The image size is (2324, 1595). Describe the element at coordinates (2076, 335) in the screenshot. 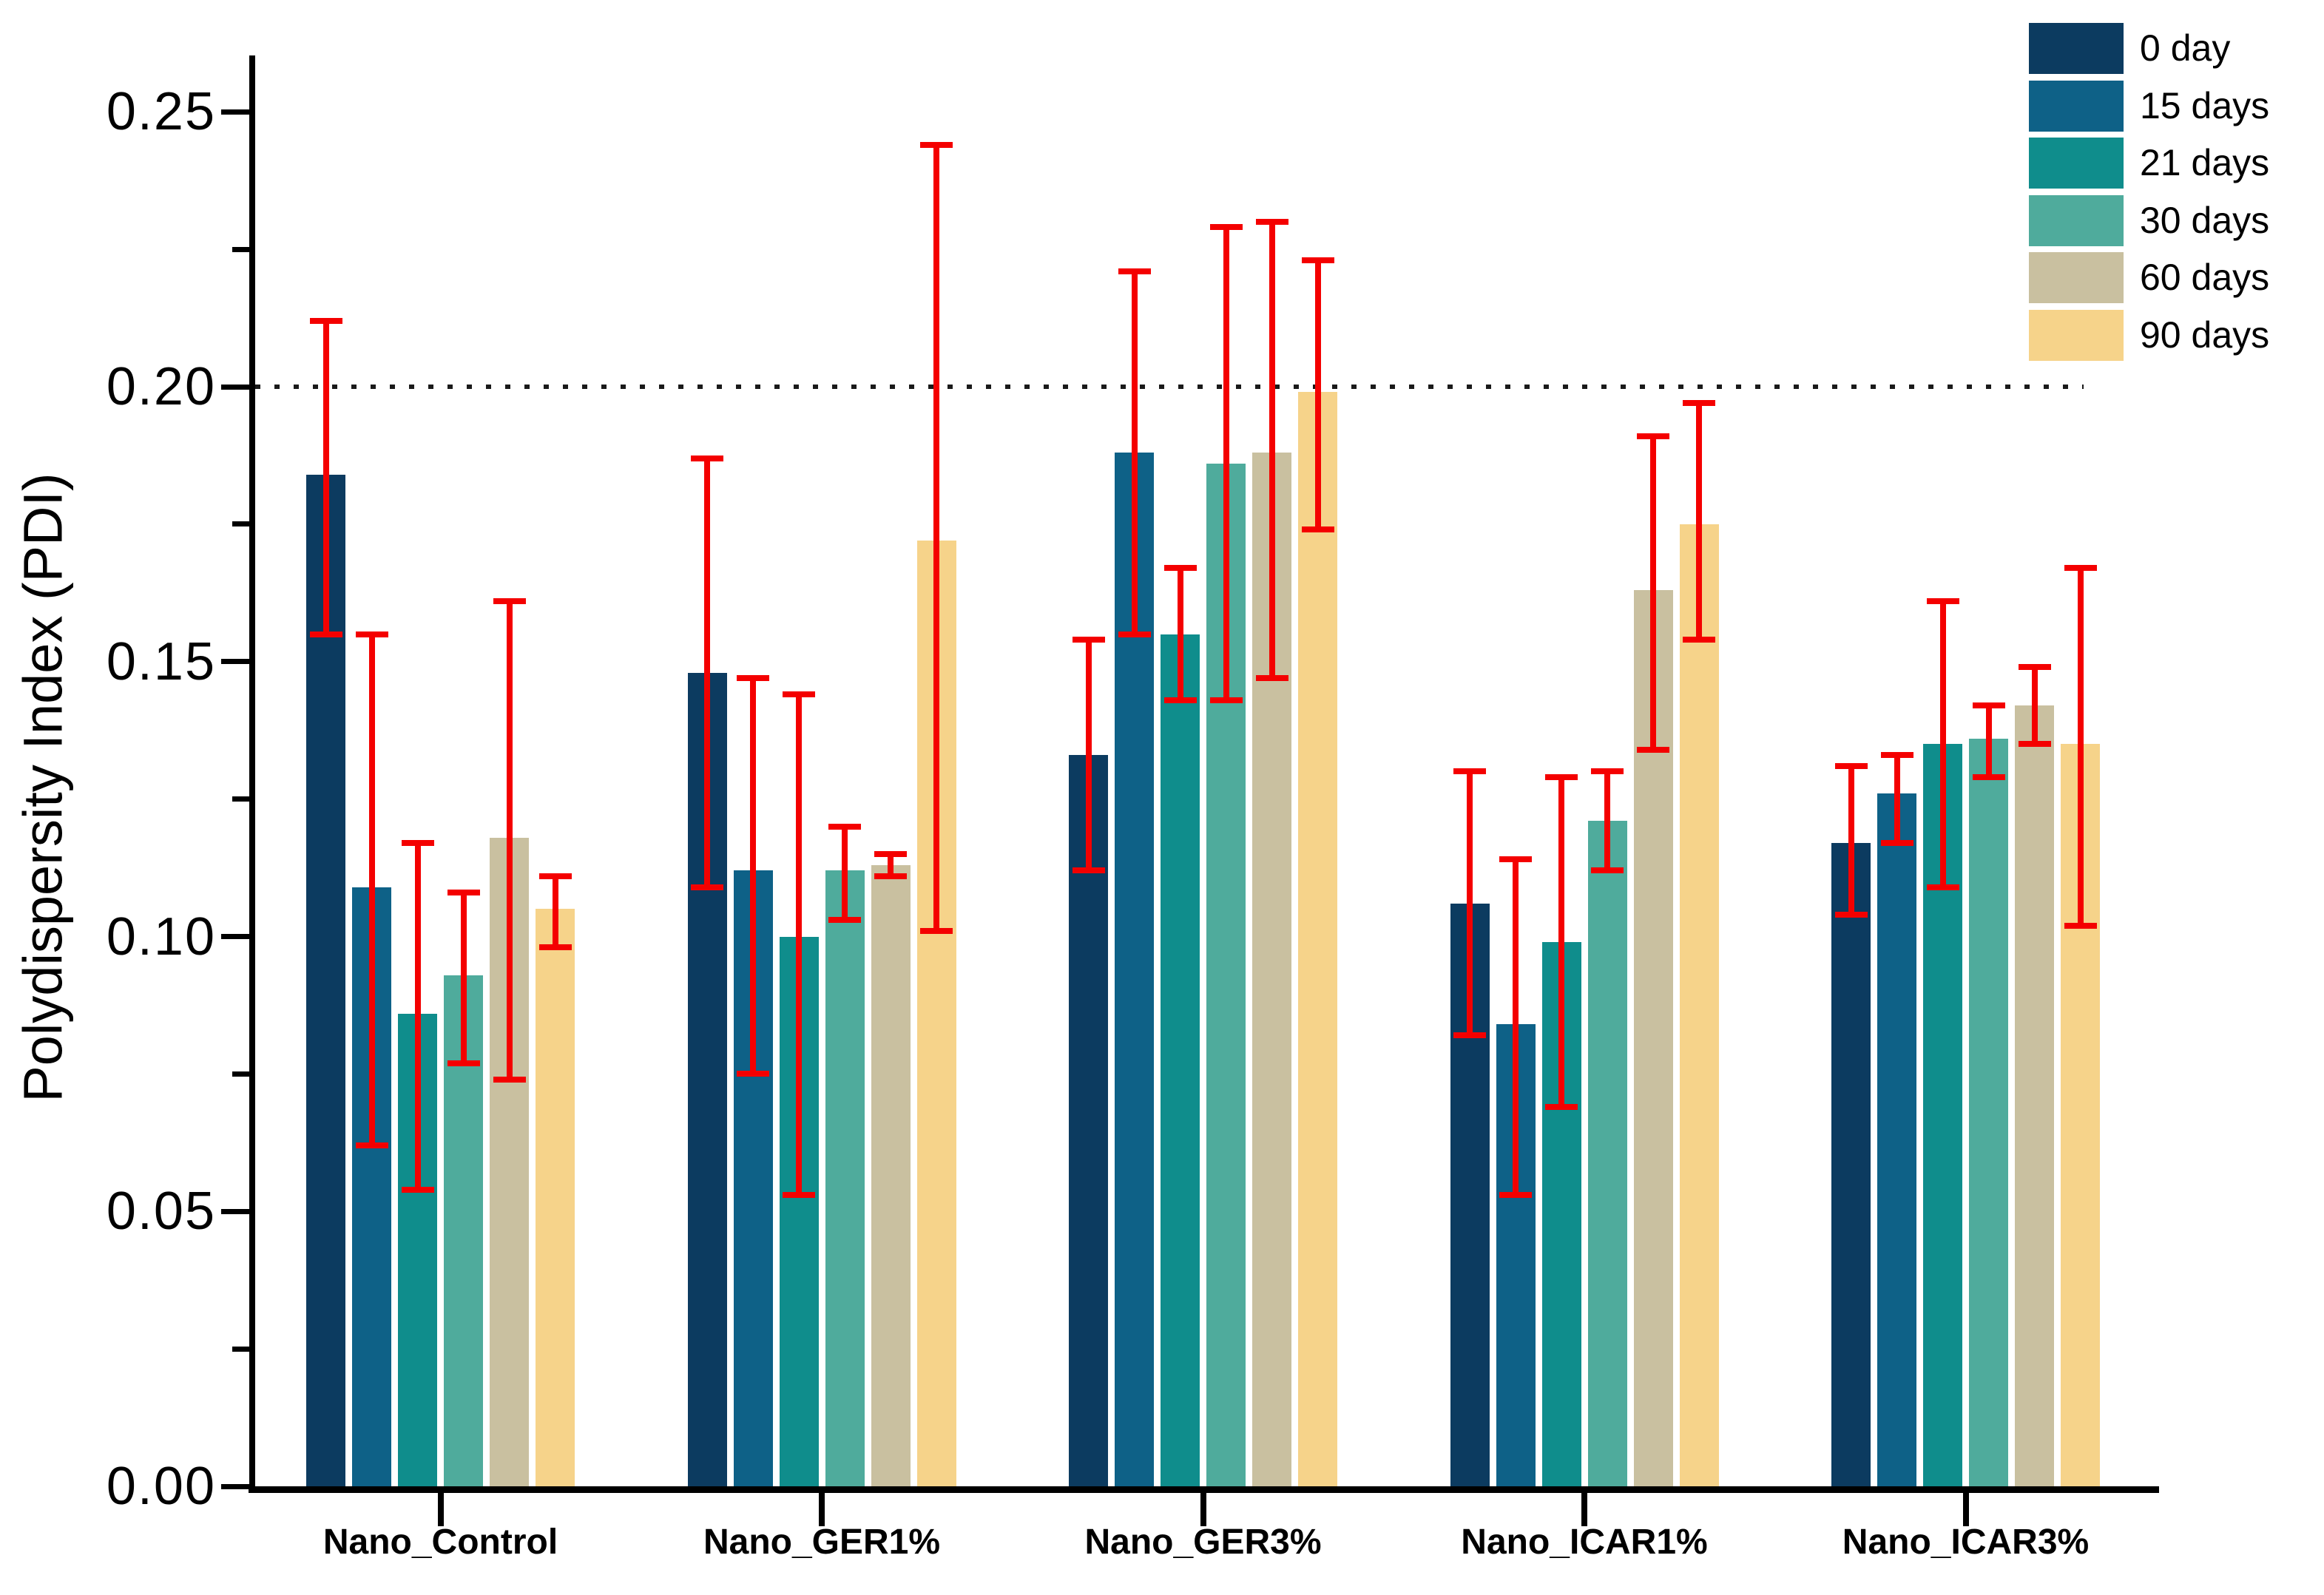

I see `legend-swatch-90-days` at that location.